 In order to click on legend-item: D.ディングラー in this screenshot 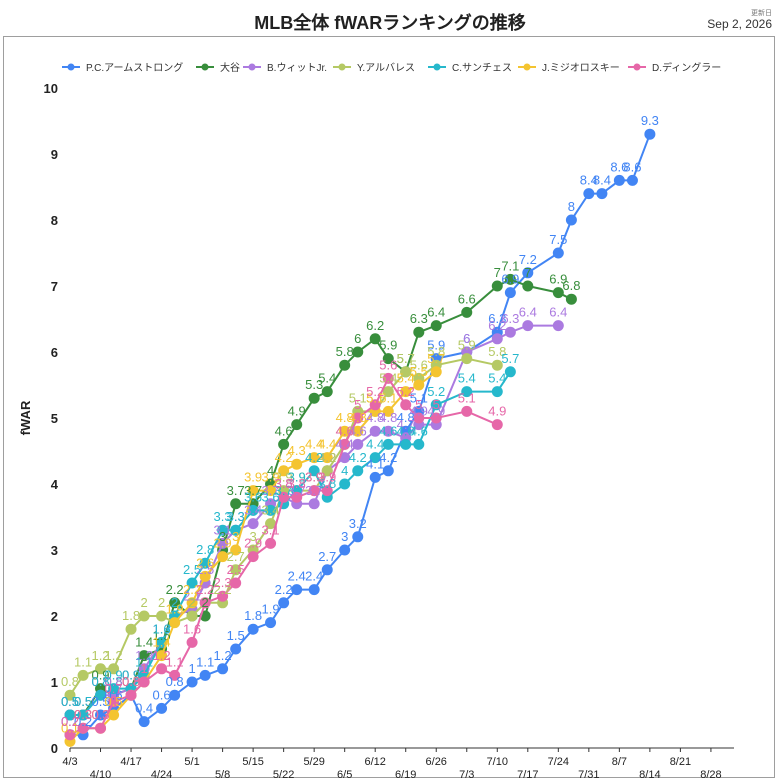, I will do `click(674, 67)`.